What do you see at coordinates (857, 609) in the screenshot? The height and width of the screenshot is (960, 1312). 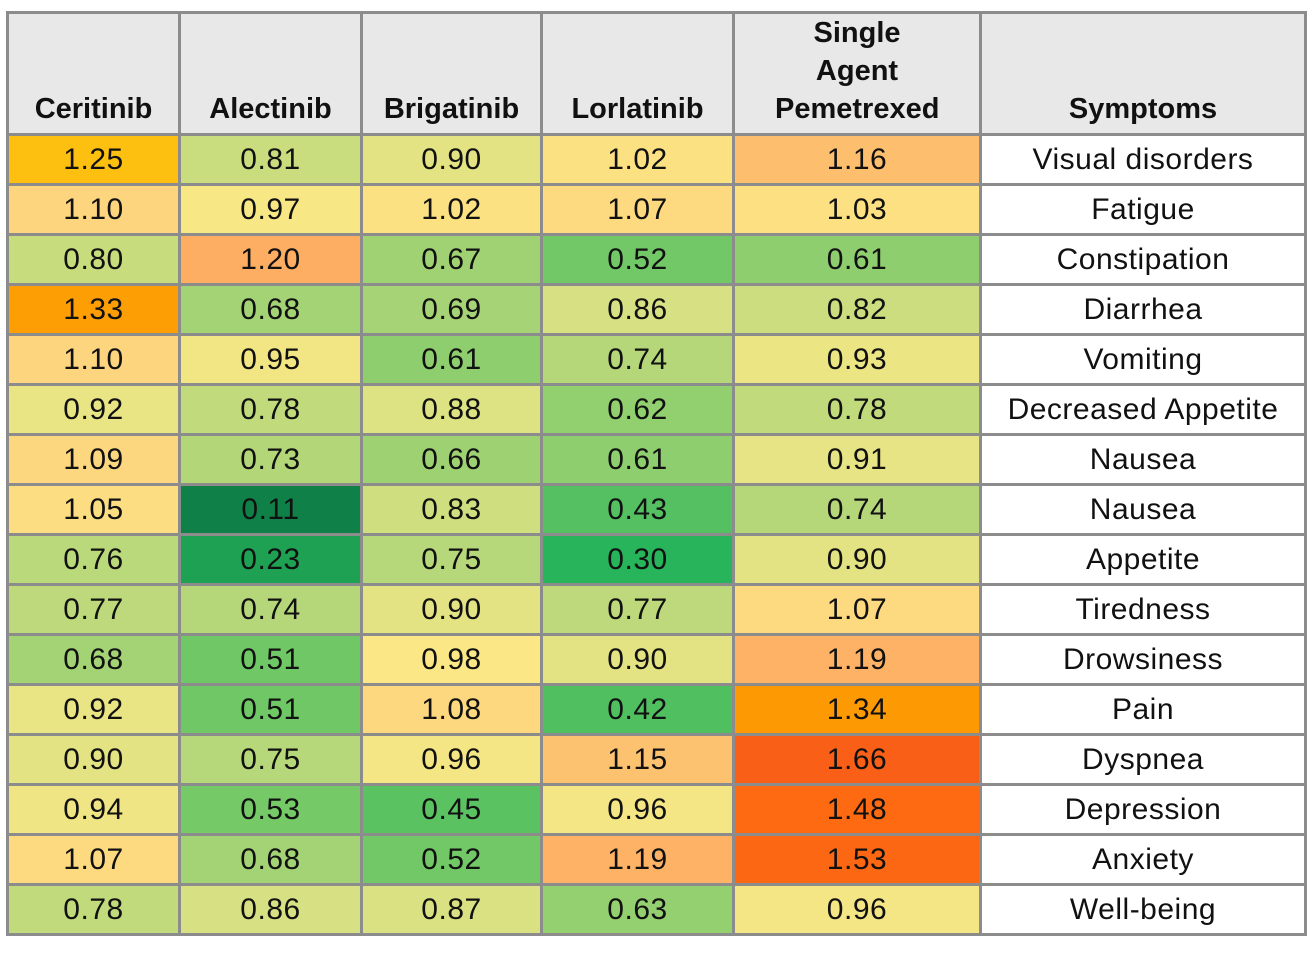 I see `heatmap-cell-pemetrexed: 1.07` at bounding box center [857, 609].